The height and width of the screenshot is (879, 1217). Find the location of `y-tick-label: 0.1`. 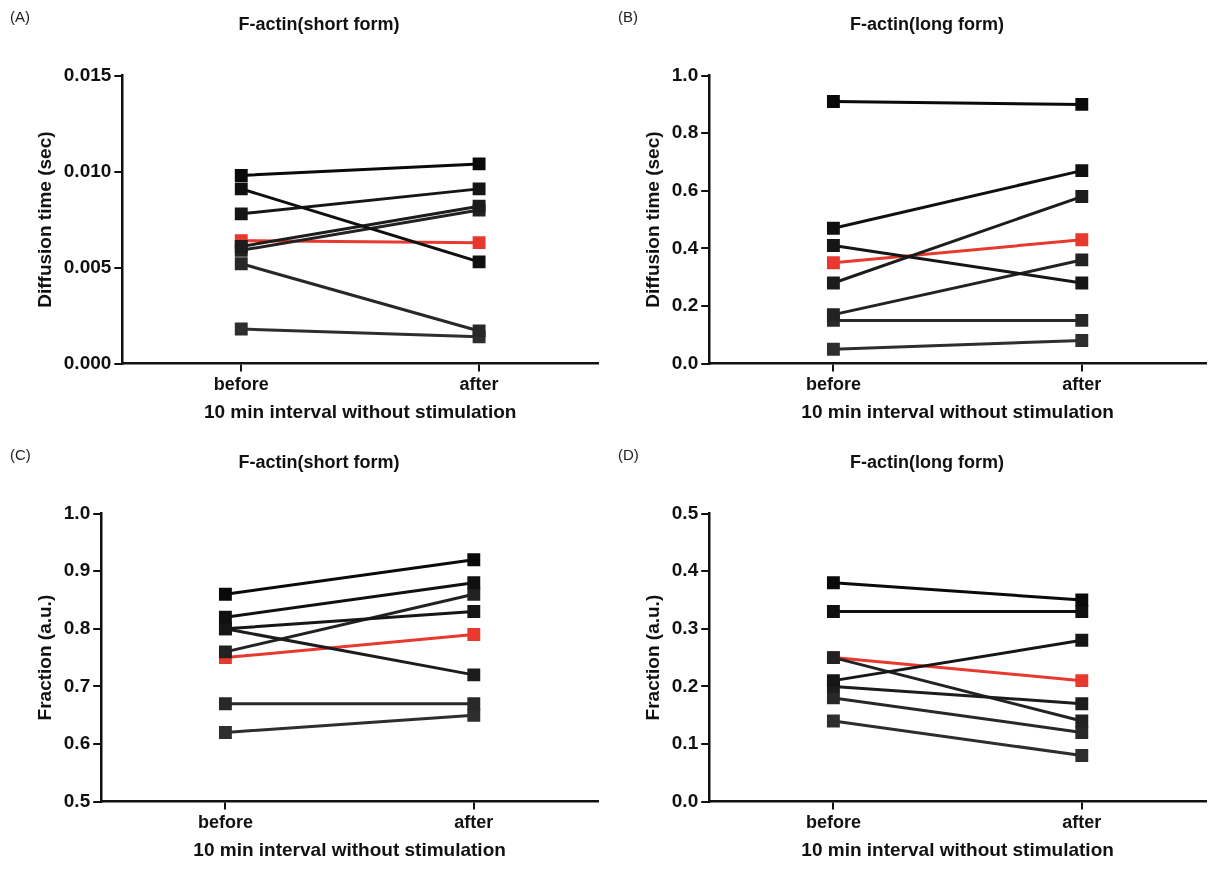

y-tick-label: 0.1 is located at coordinates (685, 743).